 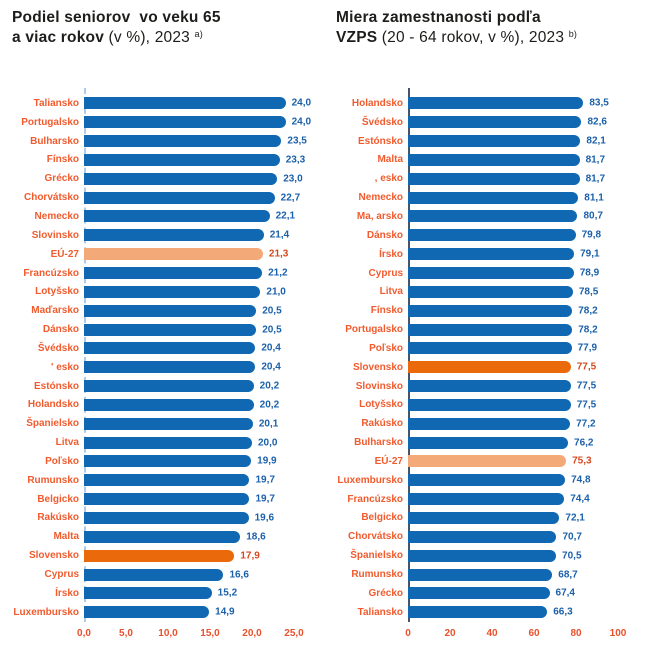 What do you see at coordinates (189, 423) in the screenshot?
I see `bar-track: 20,1` at bounding box center [189, 423].